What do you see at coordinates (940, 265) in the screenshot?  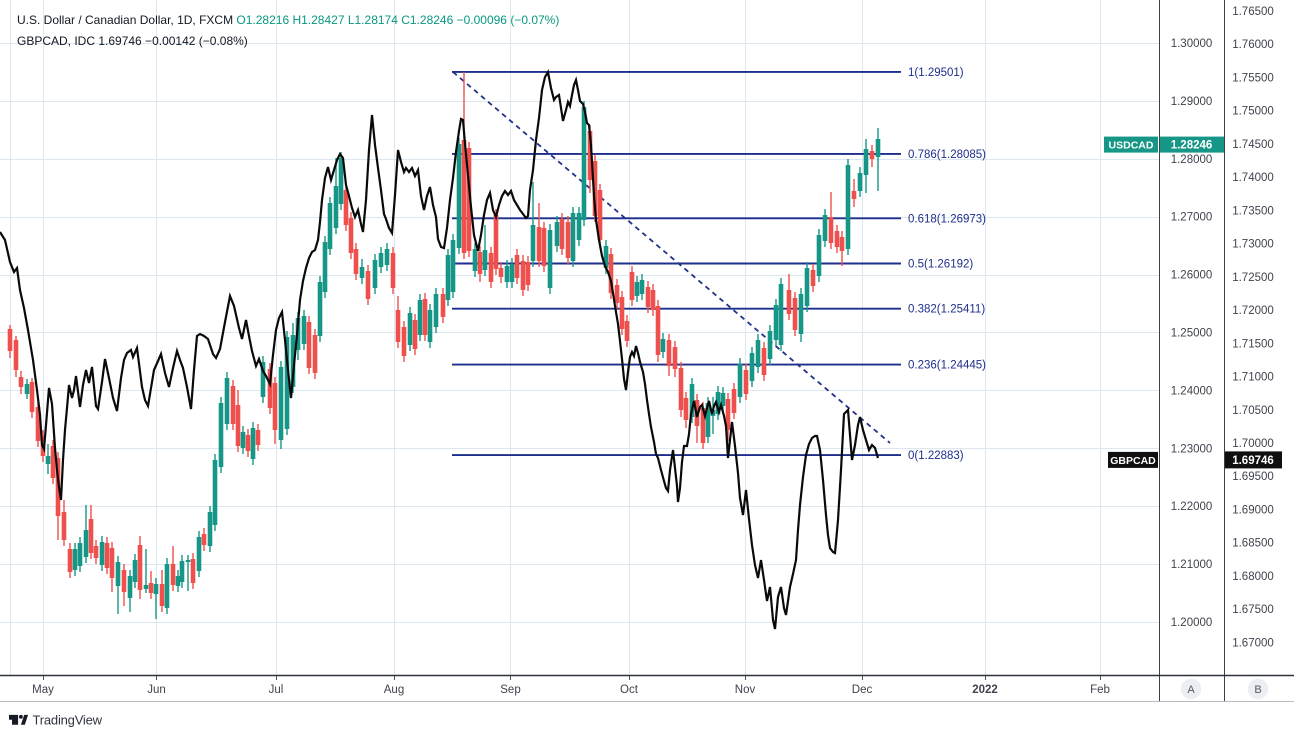 I see `svg-text: 0.5(1.26192)` at bounding box center [940, 265].